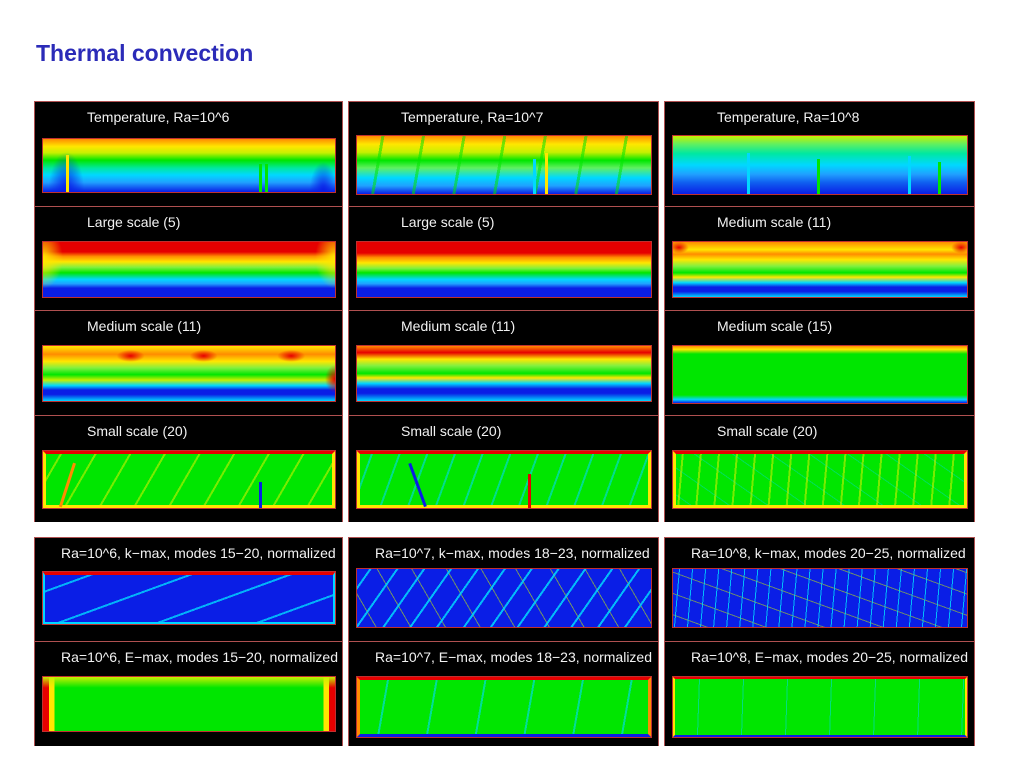  I want to click on panel-large-scale-ra6: Large scale (5), so click(188, 258).